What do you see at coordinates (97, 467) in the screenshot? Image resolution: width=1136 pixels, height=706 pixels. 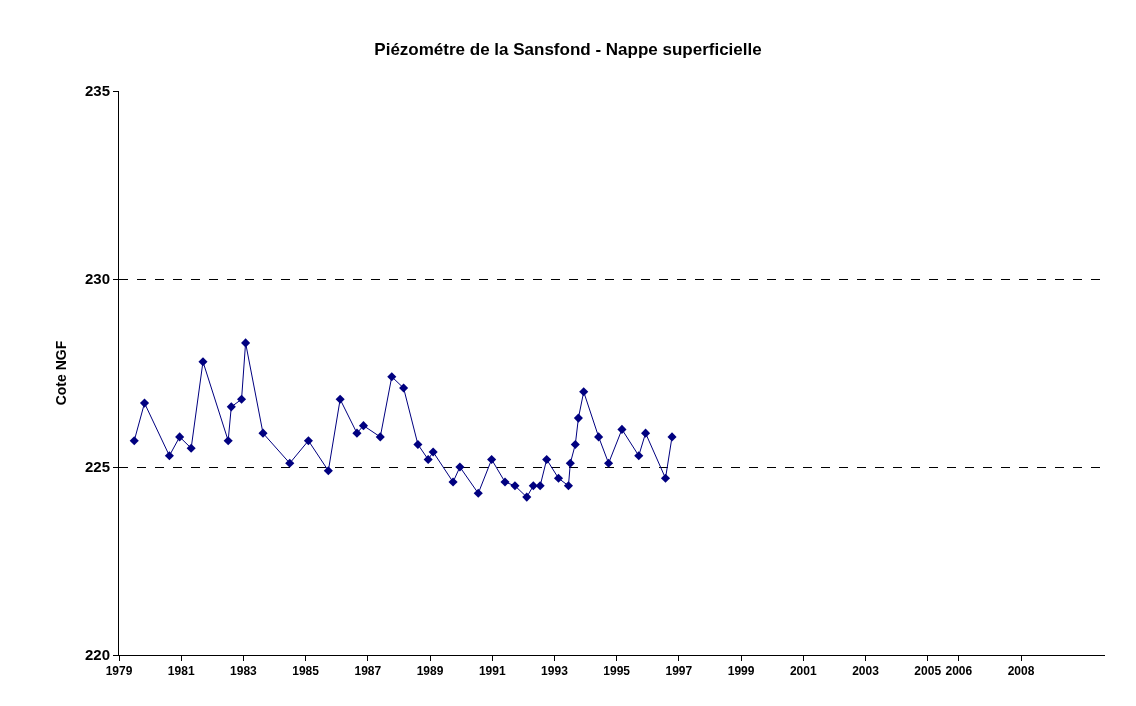 I see `y-tick-label: 225` at bounding box center [97, 467].